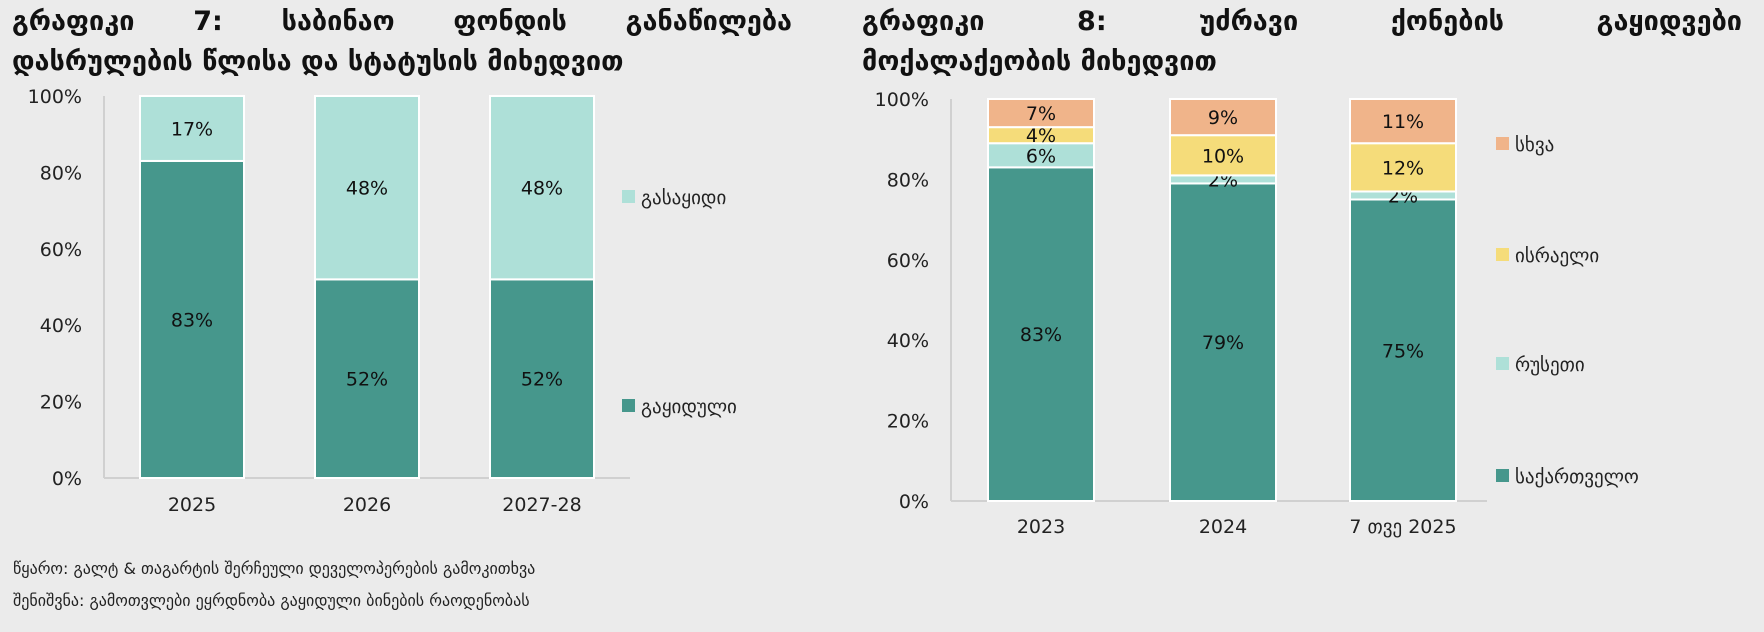 The height and width of the screenshot is (632, 1764). Describe the element at coordinates (61, 403) in the screenshot. I see `chart7-ytick: 20%` at that location.